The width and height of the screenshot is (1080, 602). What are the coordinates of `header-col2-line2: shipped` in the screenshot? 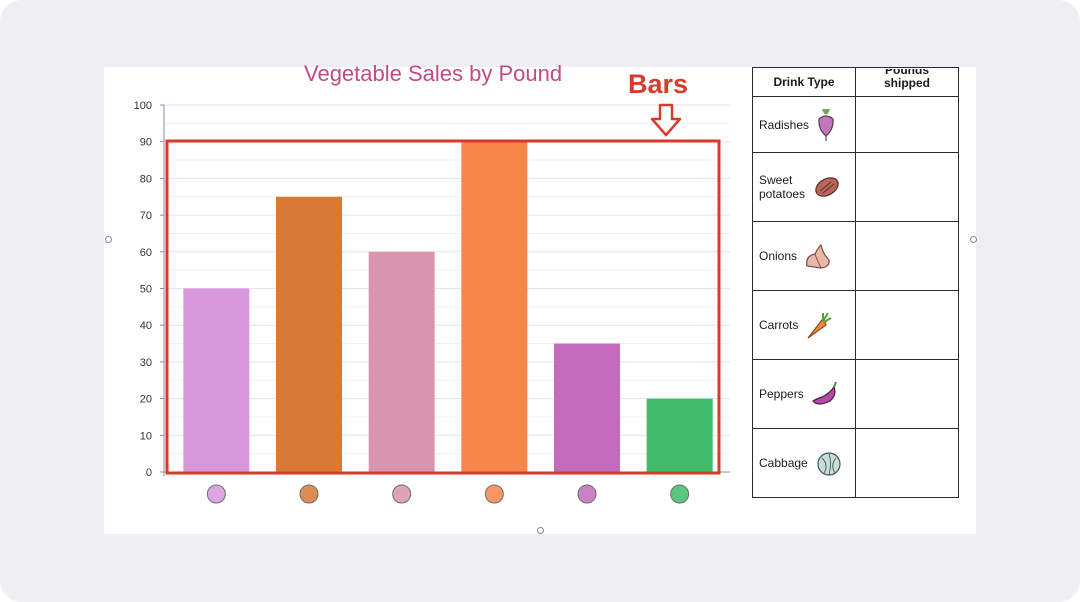 It's located at (906, 83).